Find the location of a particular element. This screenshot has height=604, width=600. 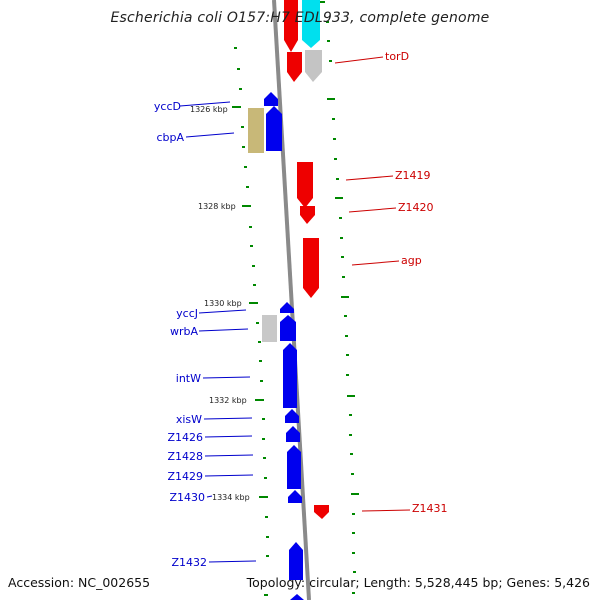

scale-label: 1328 kbp is located at coordinates (217, 206).